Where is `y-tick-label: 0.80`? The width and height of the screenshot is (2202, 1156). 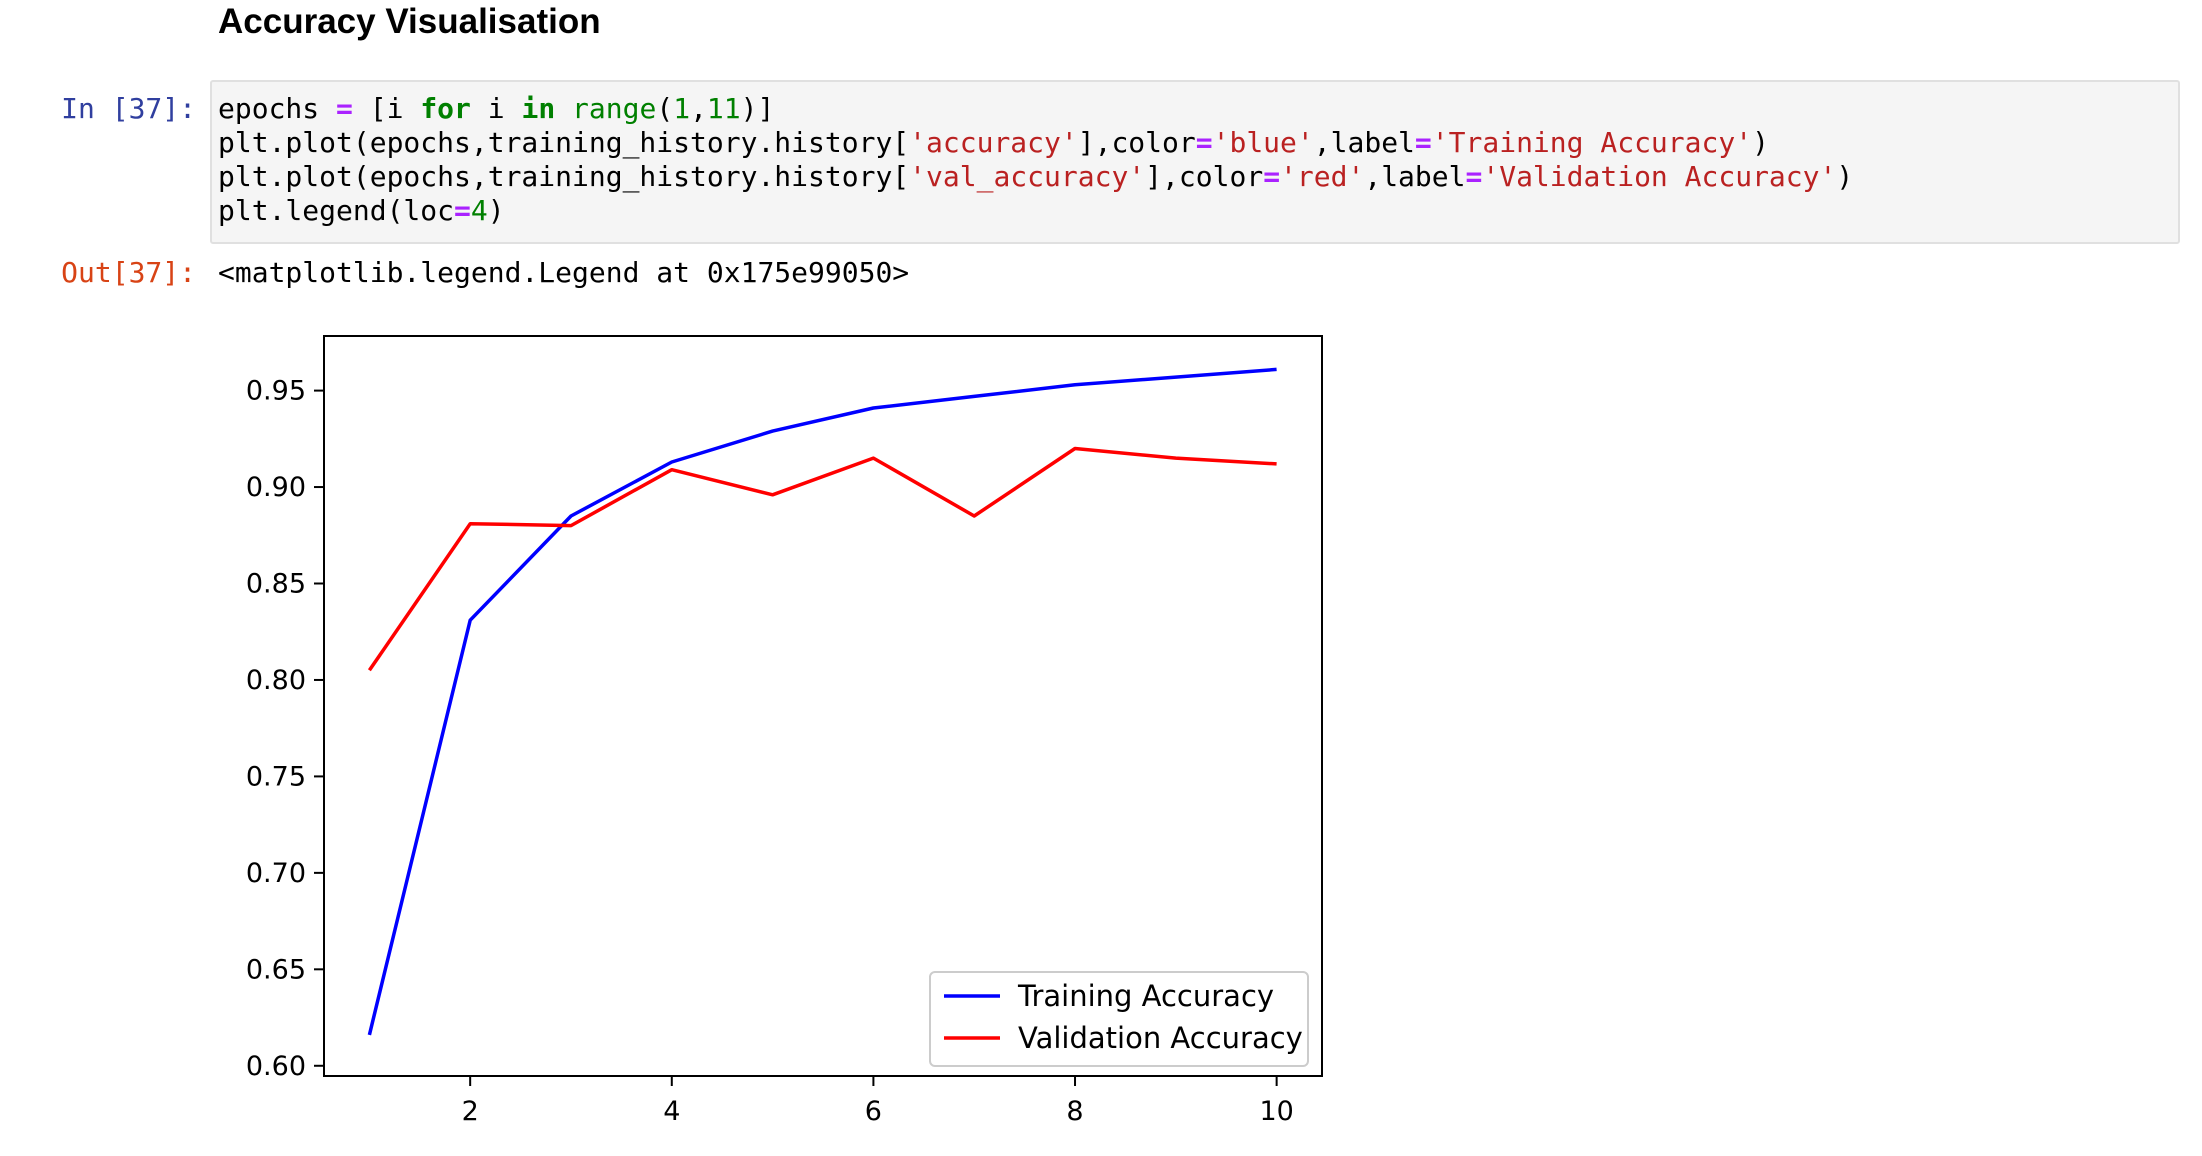
y-tick-label: 0.80 is located at coordinates (276, 680).